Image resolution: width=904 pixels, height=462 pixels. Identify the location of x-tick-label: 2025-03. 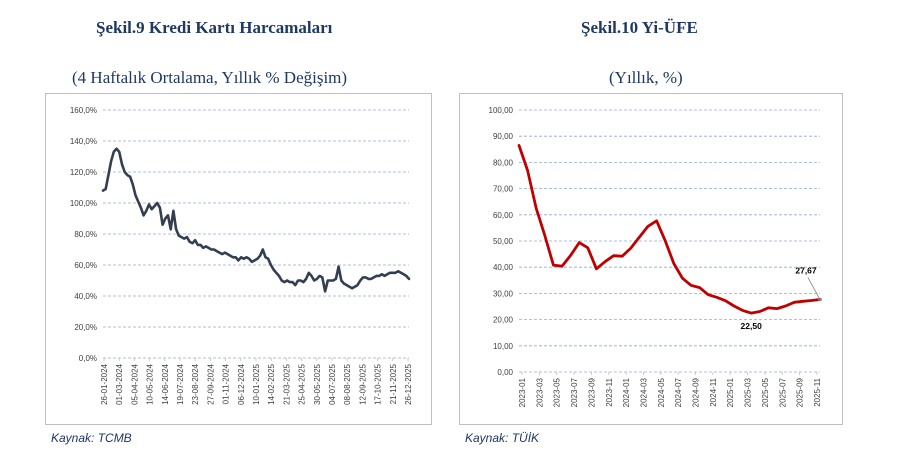
(748, 392).